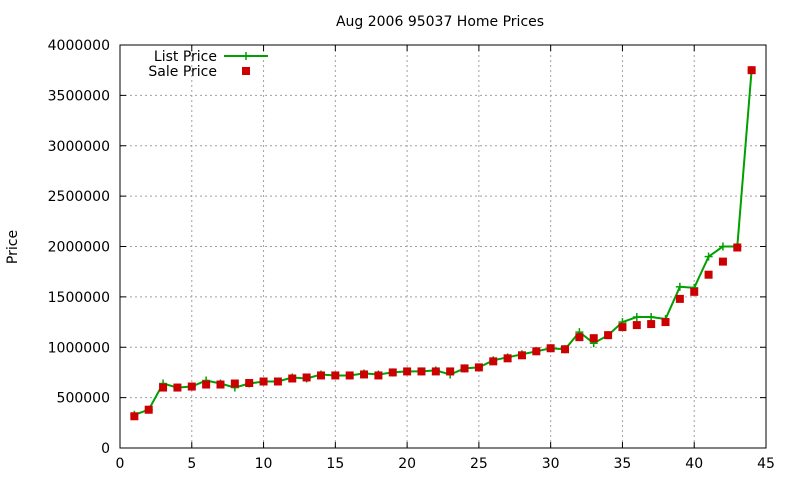 This screenshot has width=800, height=485. Describe the element at coordinates (13, 247) in the screenshot. I see `y-axis-label: Price` at that location.